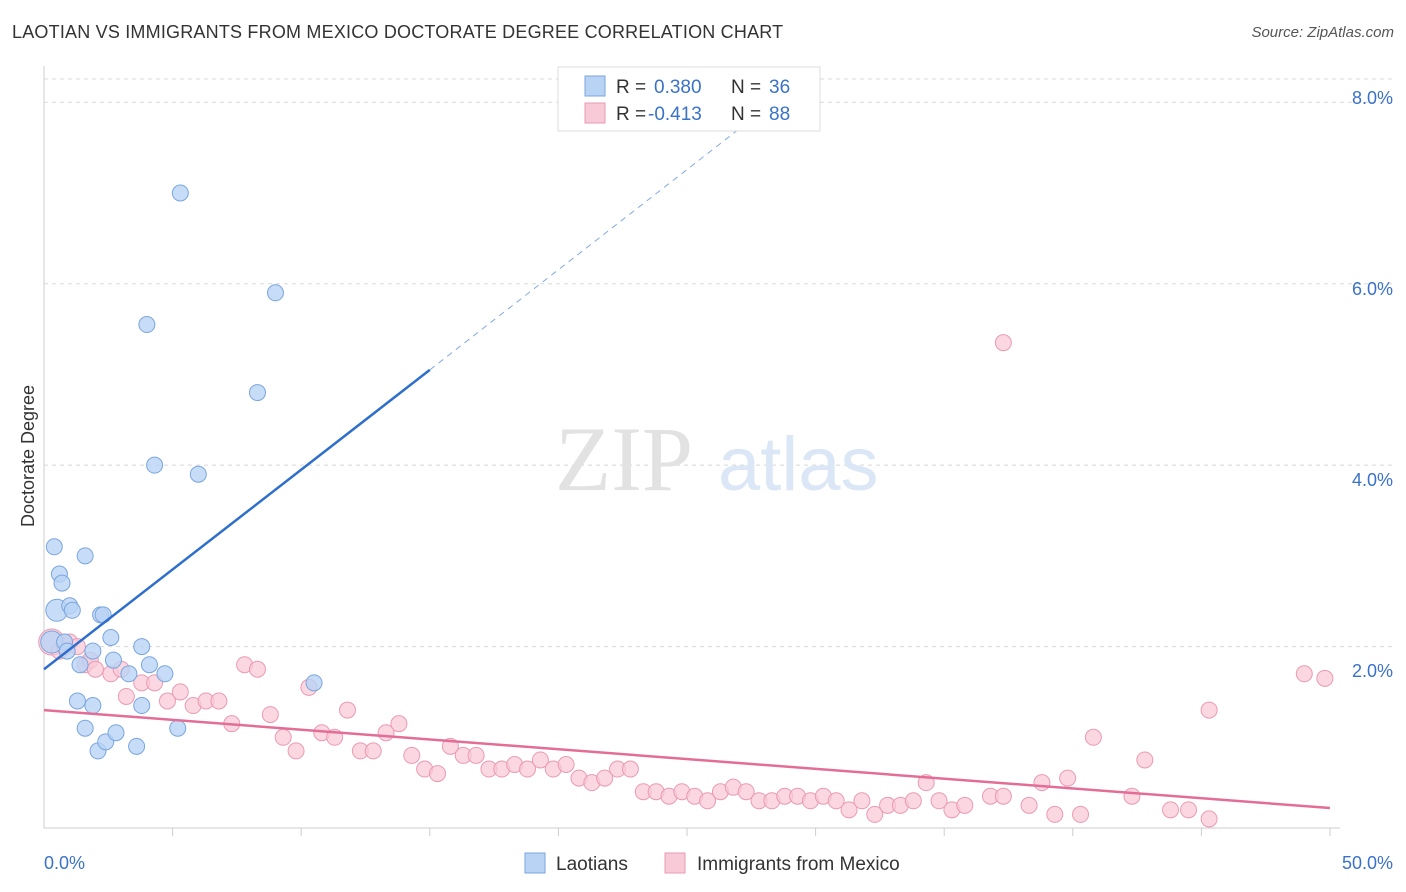 The width and height of the screenshot is (1406, 892). I want to click on source-label: Source: ZipAtlas.com, so click(1322, 32).